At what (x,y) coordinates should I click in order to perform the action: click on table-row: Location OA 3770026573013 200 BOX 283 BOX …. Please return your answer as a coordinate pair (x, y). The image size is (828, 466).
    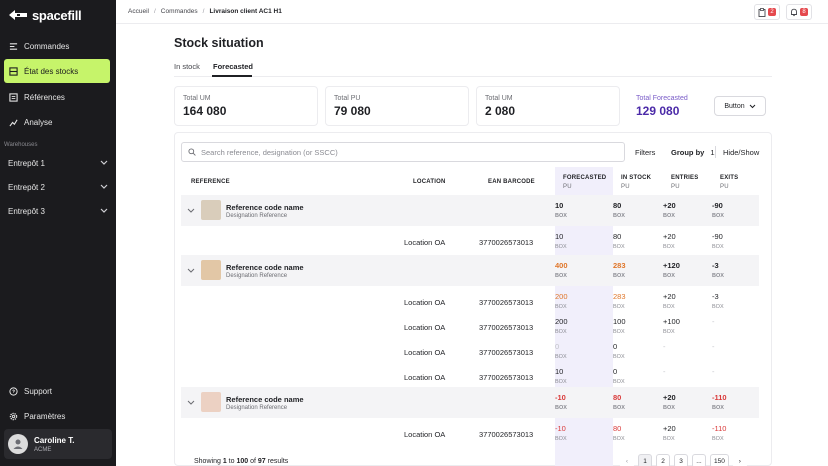
    Looking at the image, I should click on (470, 301).